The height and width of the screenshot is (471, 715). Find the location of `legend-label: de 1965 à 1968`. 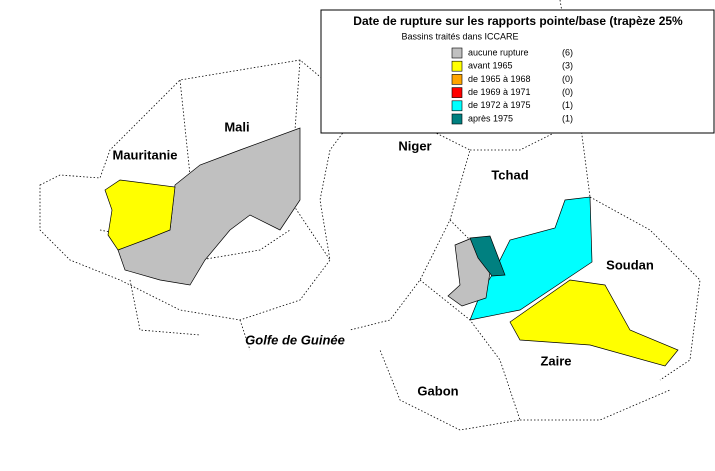

legend-label: de 1965 à 1968 is located at coordinates (499, 79).